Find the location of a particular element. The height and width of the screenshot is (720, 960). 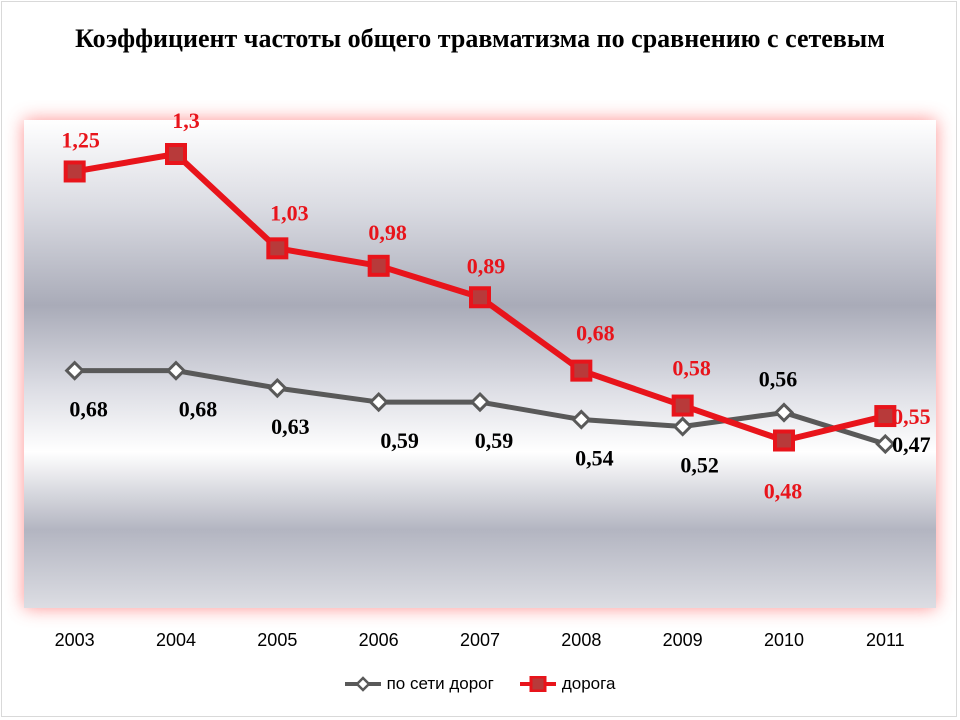

x-tick-label-2006: 2006 is located at coordinates (379, 640).